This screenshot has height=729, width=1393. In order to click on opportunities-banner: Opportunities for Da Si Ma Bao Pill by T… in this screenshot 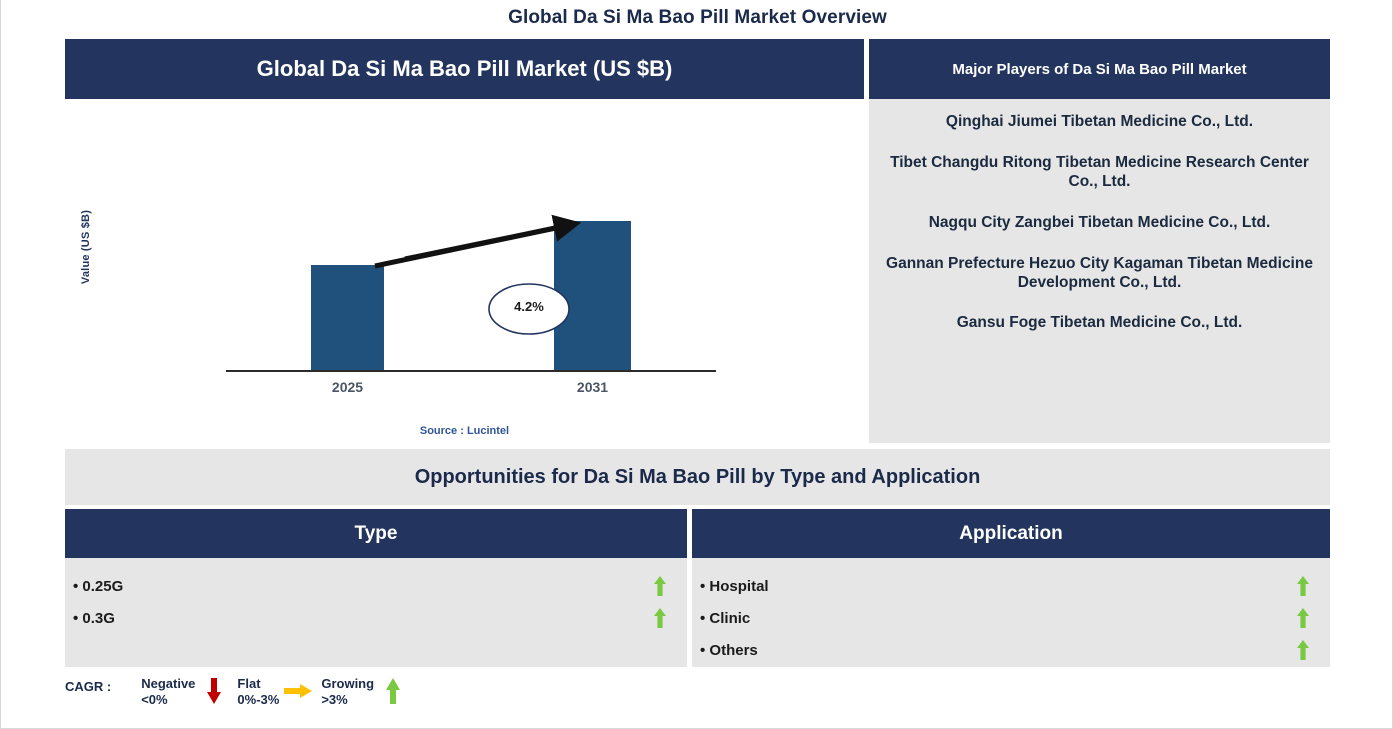, I will do `click(697, 477)`.